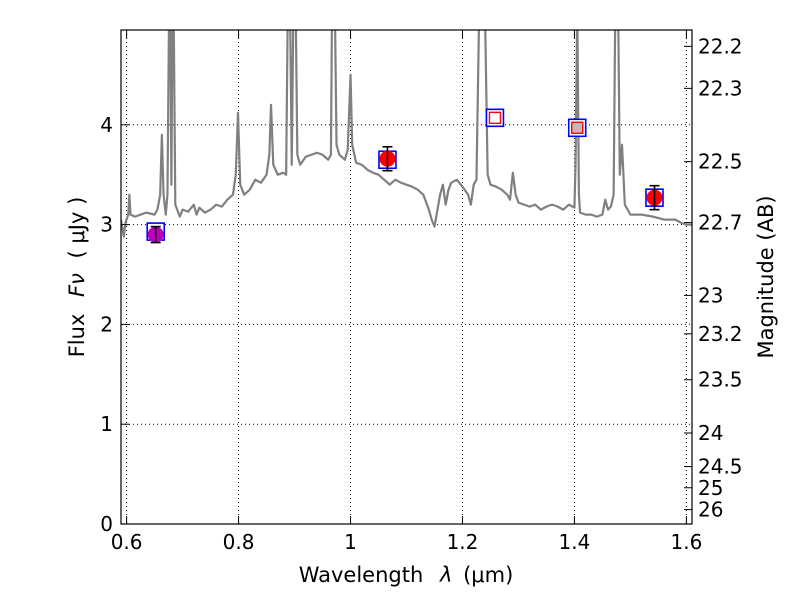 The image size is (800, 600). I want to click on right-tick-label: 24, so click(710, 433).